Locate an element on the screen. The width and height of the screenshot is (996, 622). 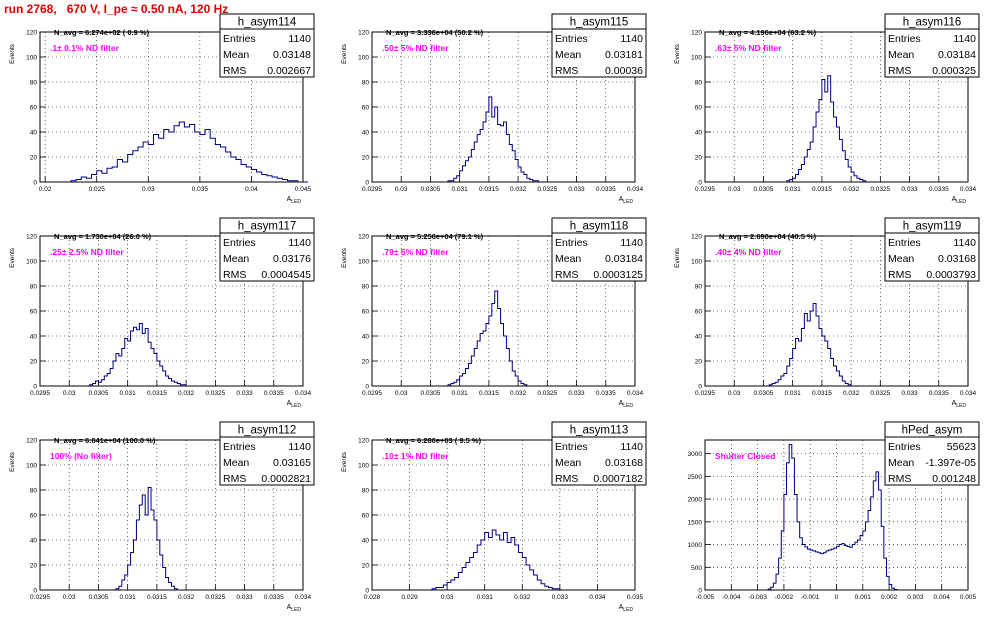
stats-value: 0.03181 is located at coordinates (624, 55).